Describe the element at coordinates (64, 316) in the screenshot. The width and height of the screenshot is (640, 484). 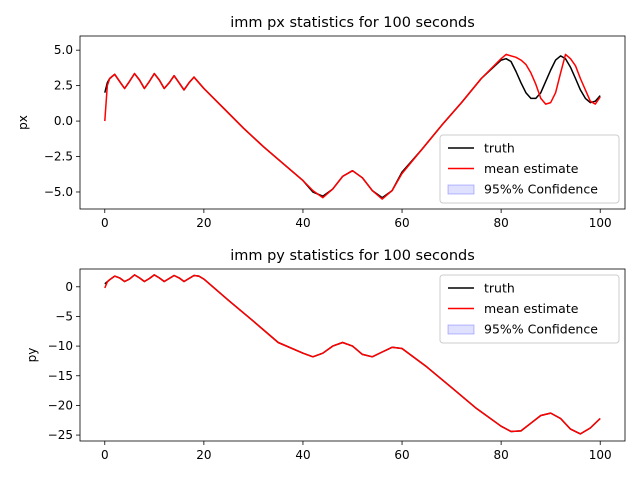
I see `y-tick-label: −5` at that location.